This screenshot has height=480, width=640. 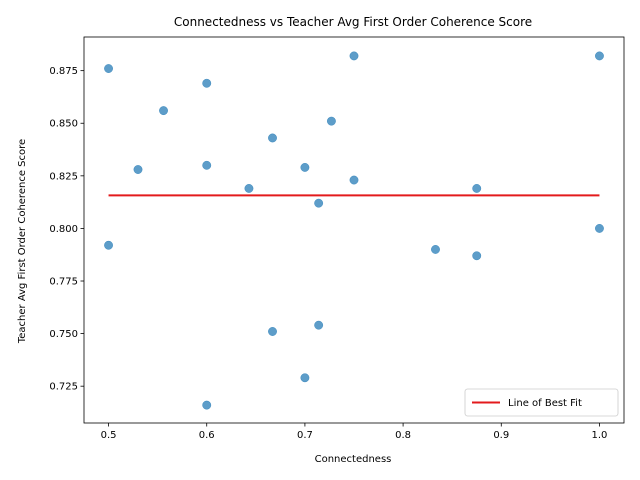 I want to click on y-tick-label: 0.825, so click(x=63, y=176).